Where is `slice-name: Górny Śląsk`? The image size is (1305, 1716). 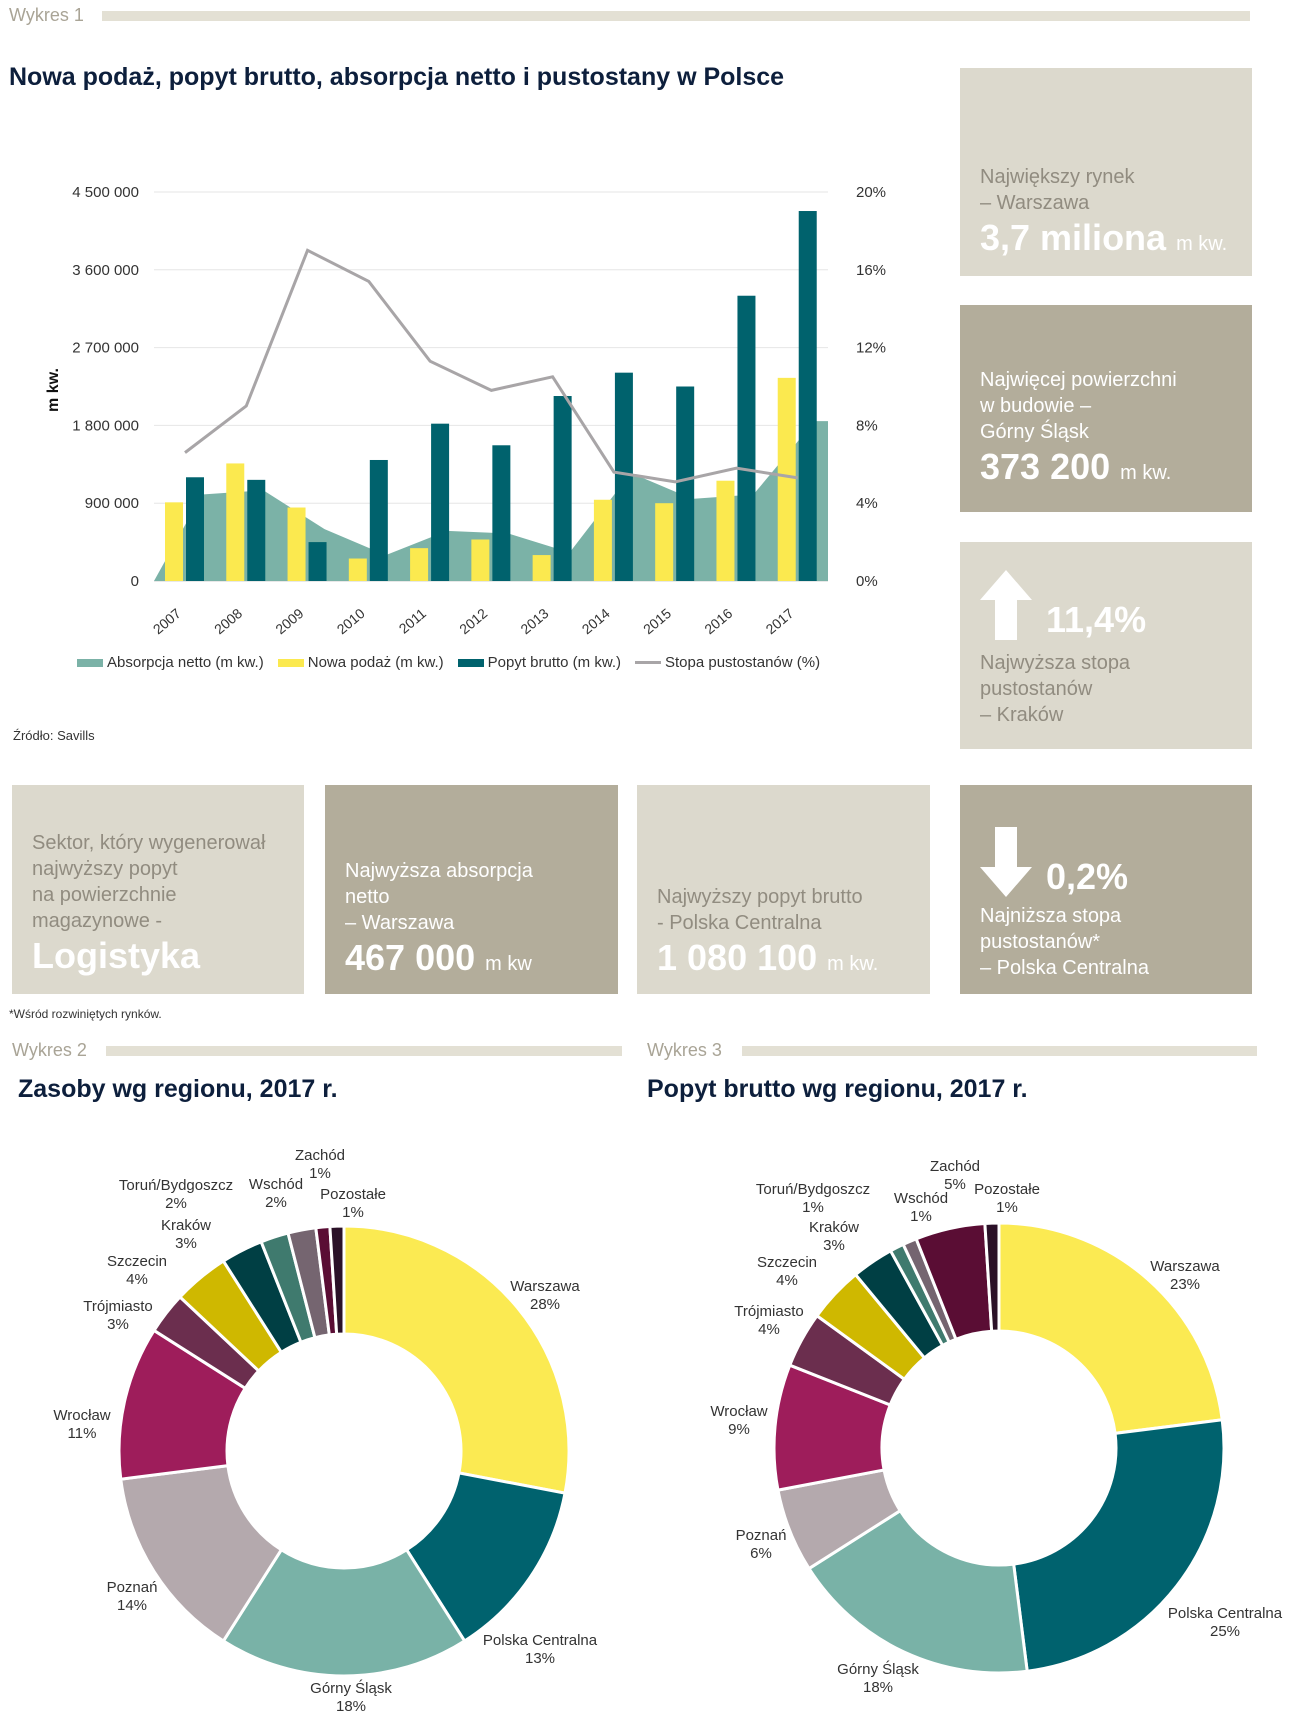
slice-name: Górny Śląsk is located at coordinates (878, 1669).